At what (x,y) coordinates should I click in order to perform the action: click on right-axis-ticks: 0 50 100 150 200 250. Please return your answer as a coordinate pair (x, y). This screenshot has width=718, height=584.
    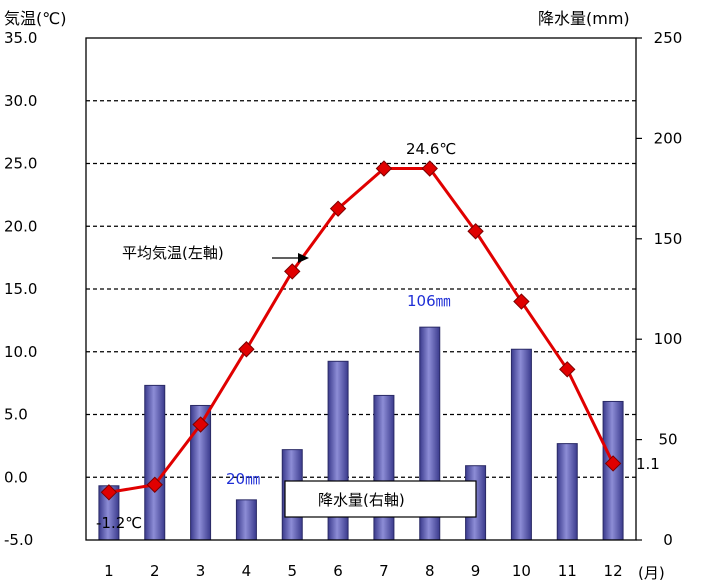
    Looking at the image, I should click on (659, 289).